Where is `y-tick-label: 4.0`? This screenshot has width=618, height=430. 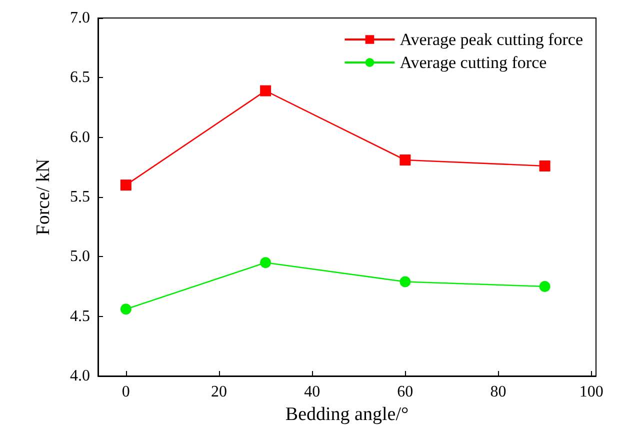 y-tick-label: 4.0 is located at coordinates (80, 376).